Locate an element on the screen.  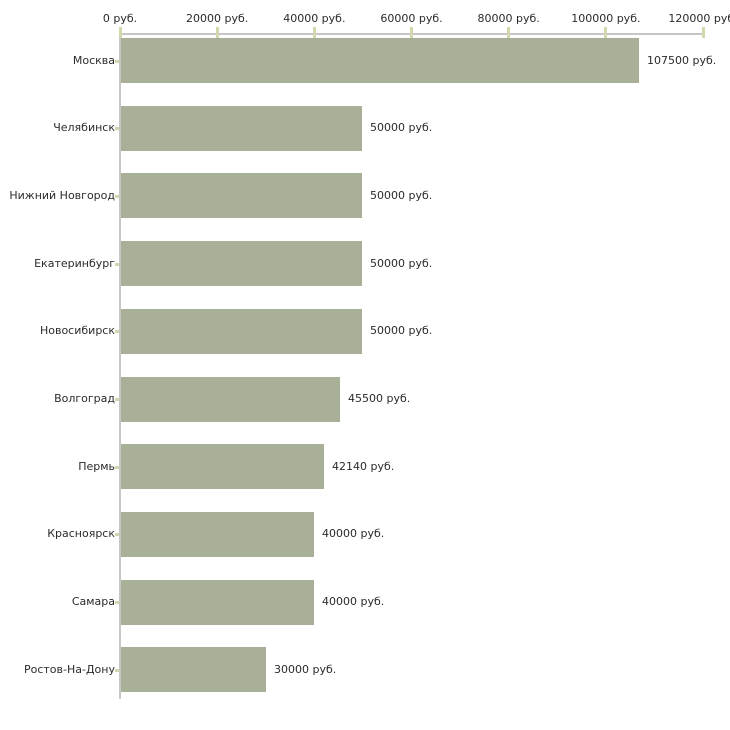
x-axis-tick-label: 0 руб. is located at coordinates (120, 18).